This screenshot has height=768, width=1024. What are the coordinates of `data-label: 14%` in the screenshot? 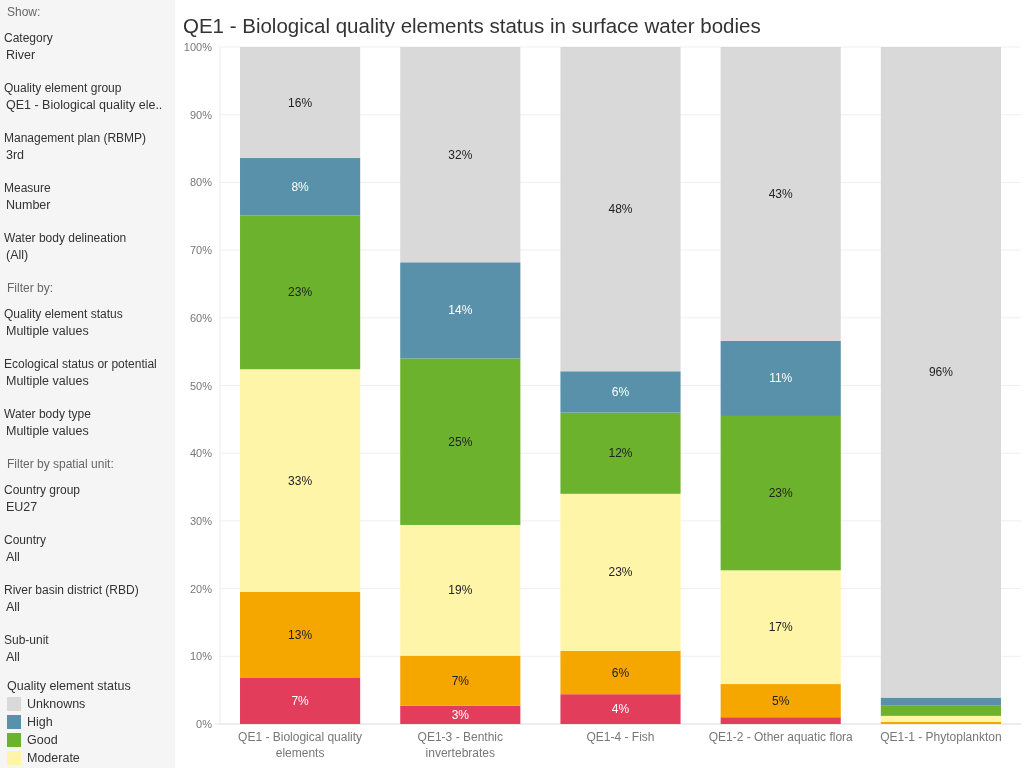 It's located at (460, 310).